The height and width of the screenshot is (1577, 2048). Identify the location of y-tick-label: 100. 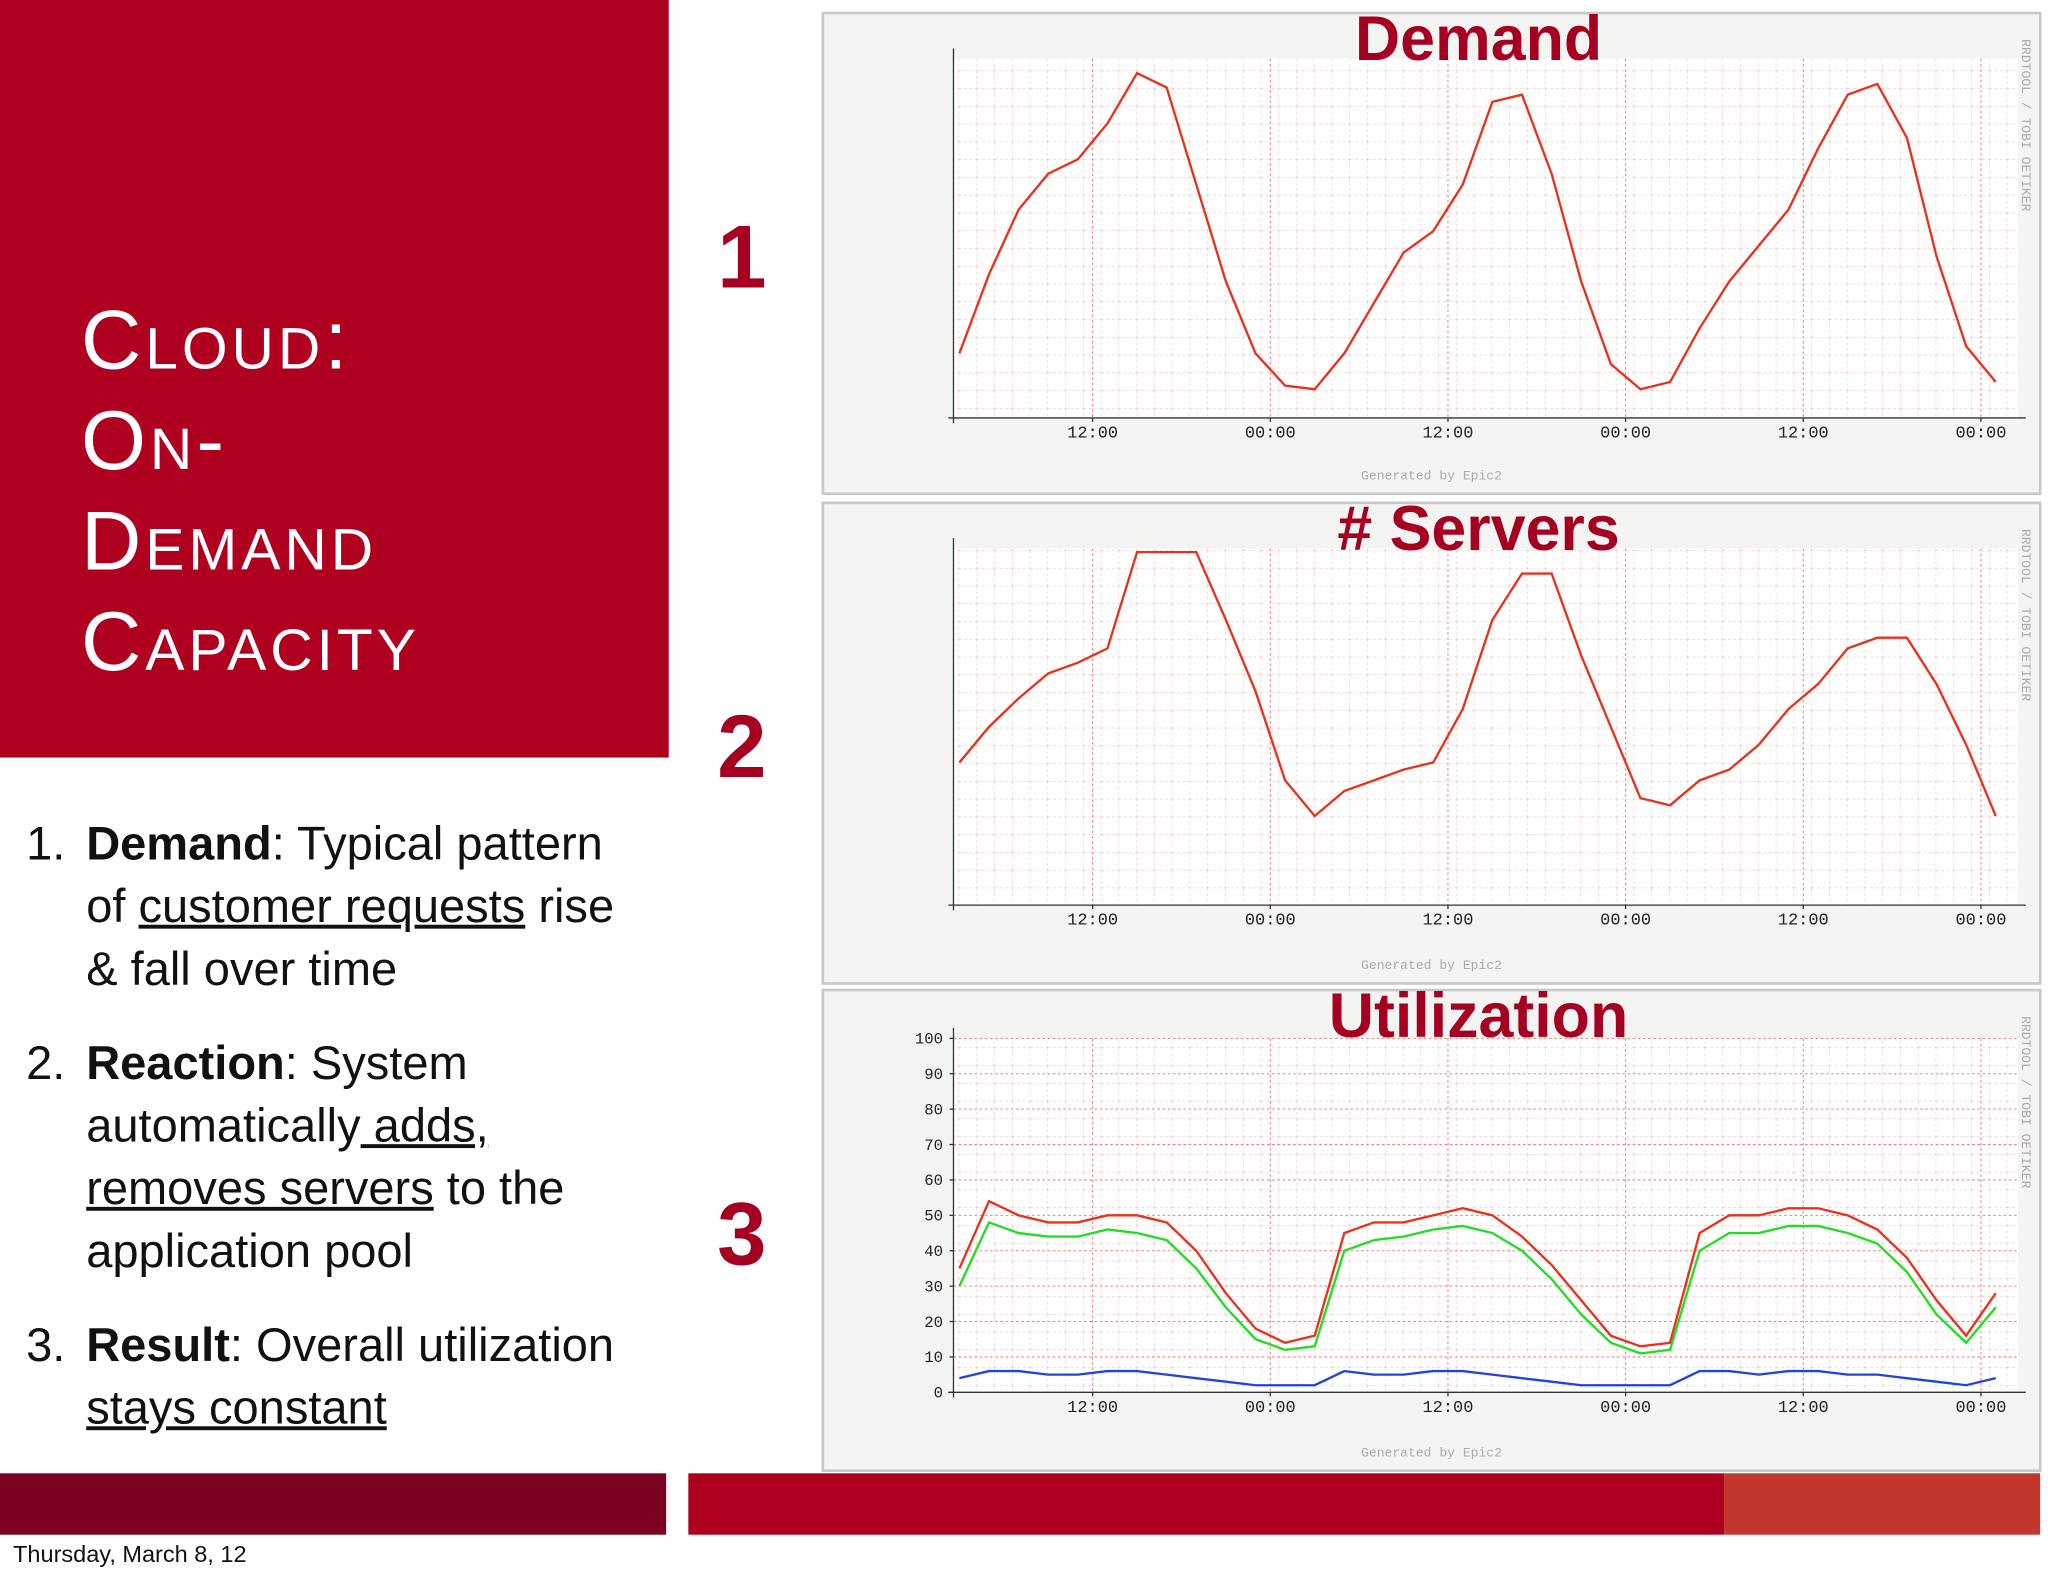
(929, 1040).